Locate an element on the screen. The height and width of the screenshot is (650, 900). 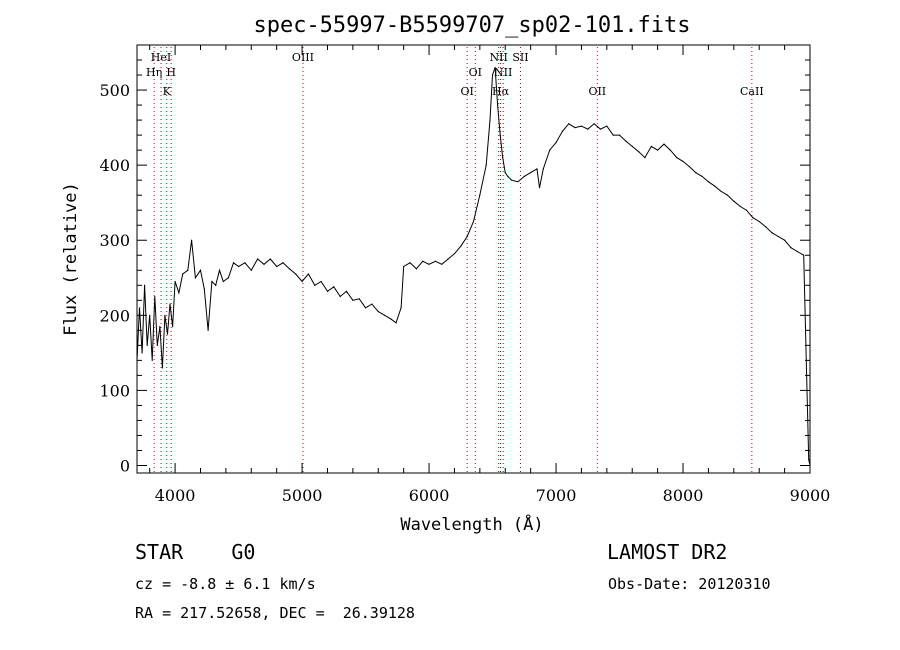
x-axis-label: Wavelength (Å) is located at coordinates (471, 524).